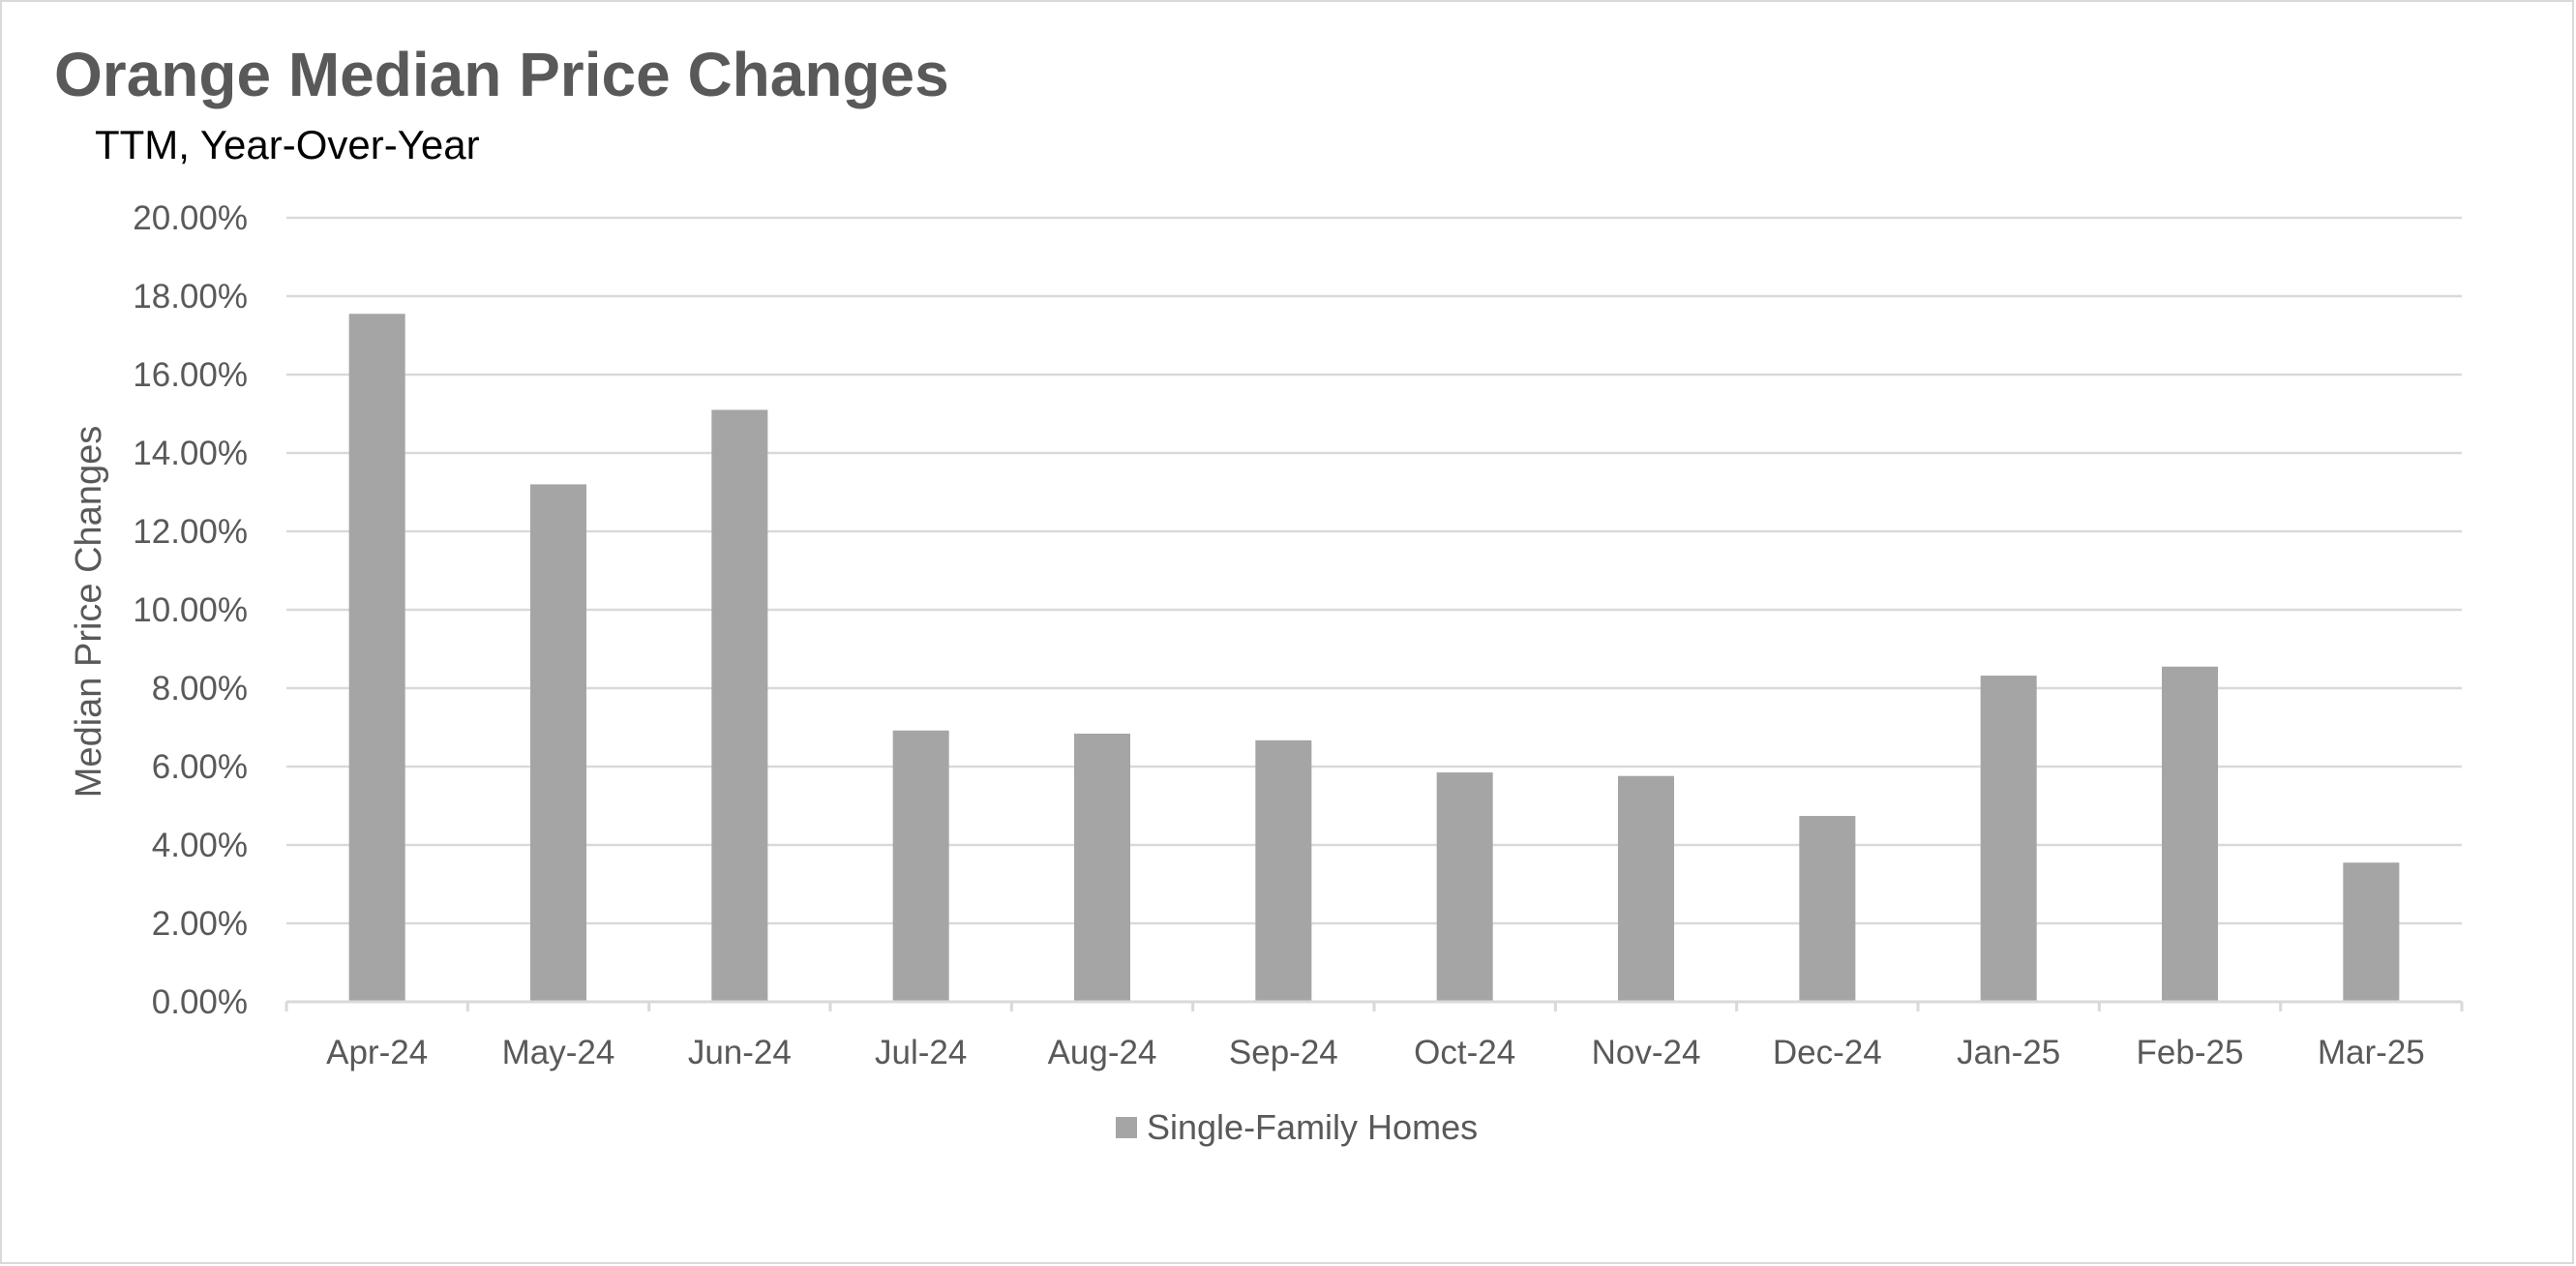  What do you see at coordinates (200, 1002) in the screenshot?
I see `y-tick-label: 0.00%` at bounding box center [200, 1002].